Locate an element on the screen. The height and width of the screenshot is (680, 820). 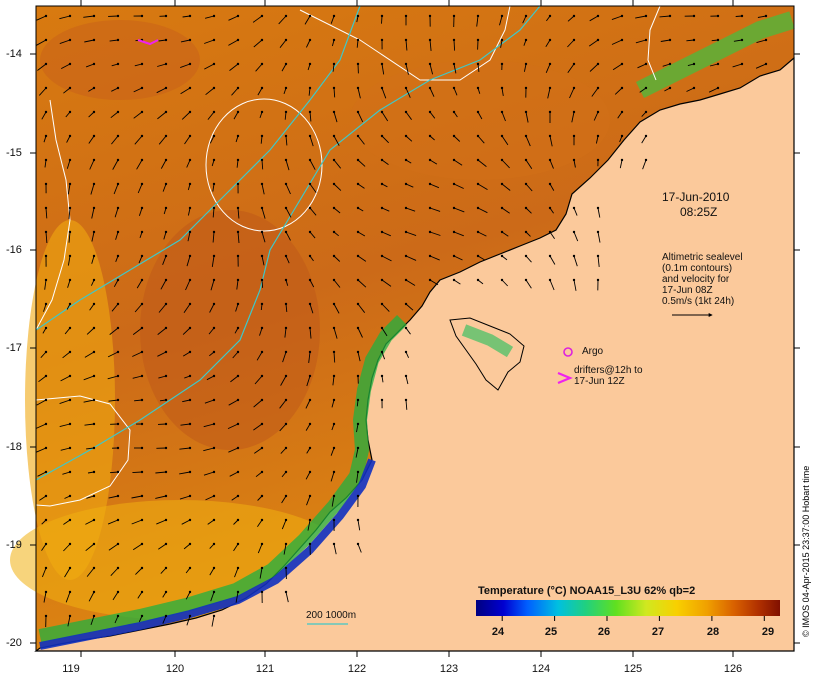
legend-line: Altimetric sealevel is located at coordinates (702, 257).